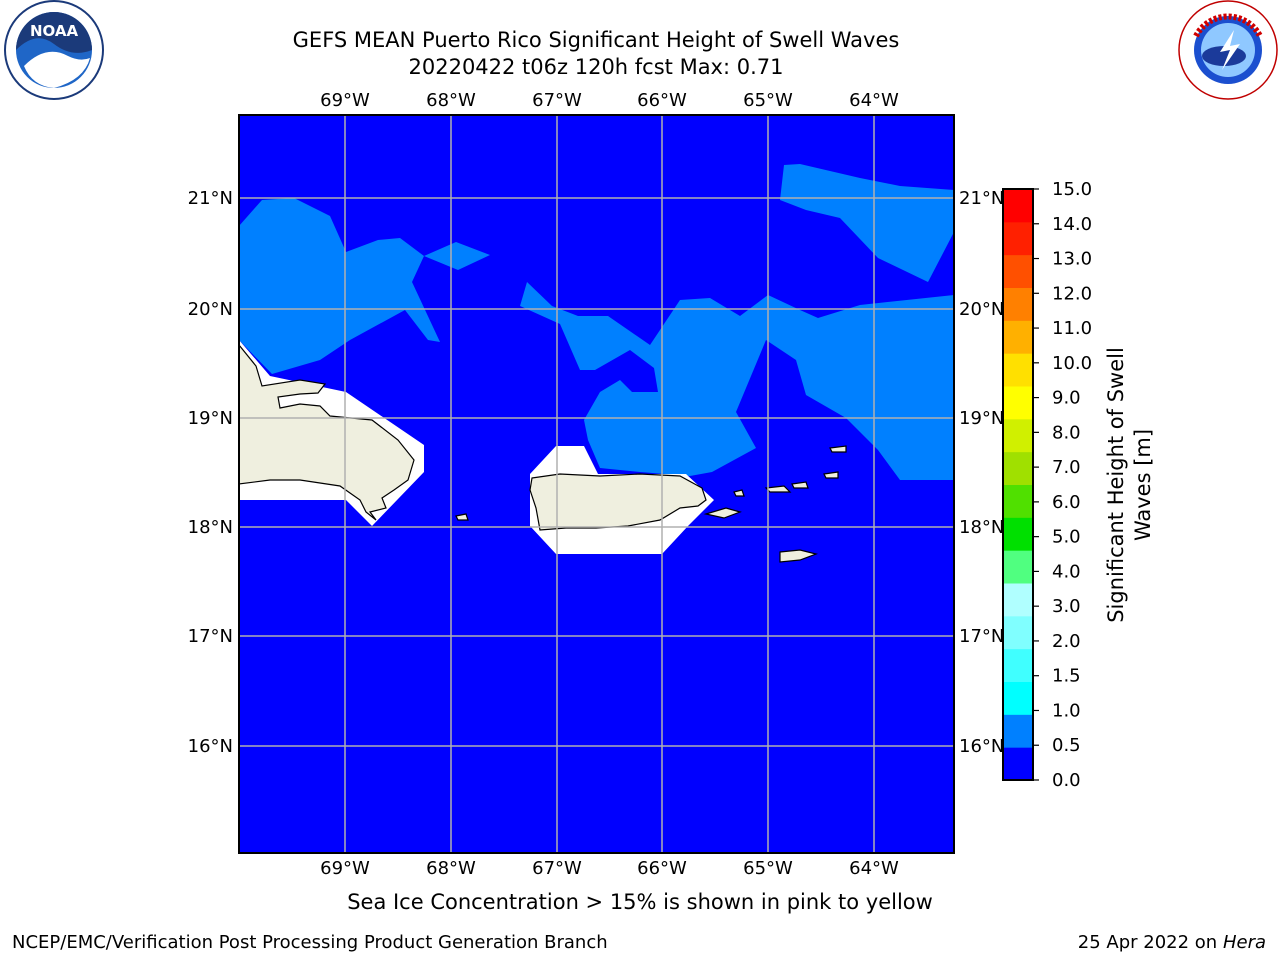 The width and height of the screenshot is (1280, 960). What do you see at coordinates (1066, 641) in the screenshot?
I see `colorbar-tick-label: 2.0` at bounding box center [1066, 641].